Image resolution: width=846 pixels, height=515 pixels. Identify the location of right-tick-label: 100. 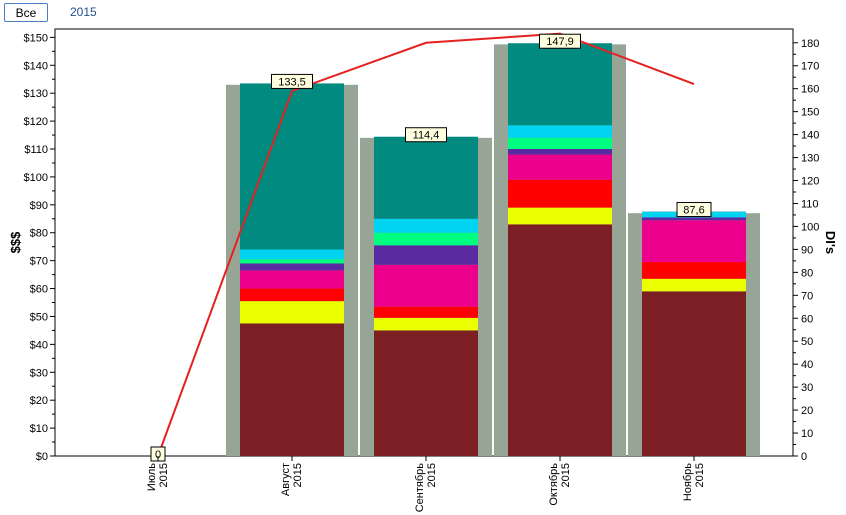
(810, 227).